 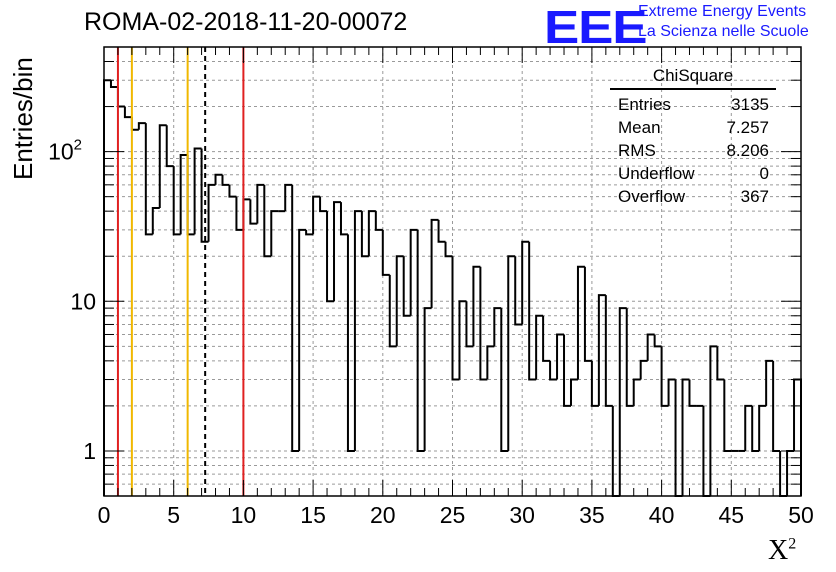 What do you see at coordinates (383, 515) in the screenshot?
I see `x-tick-label: 20` at bounding box center [383, 515].